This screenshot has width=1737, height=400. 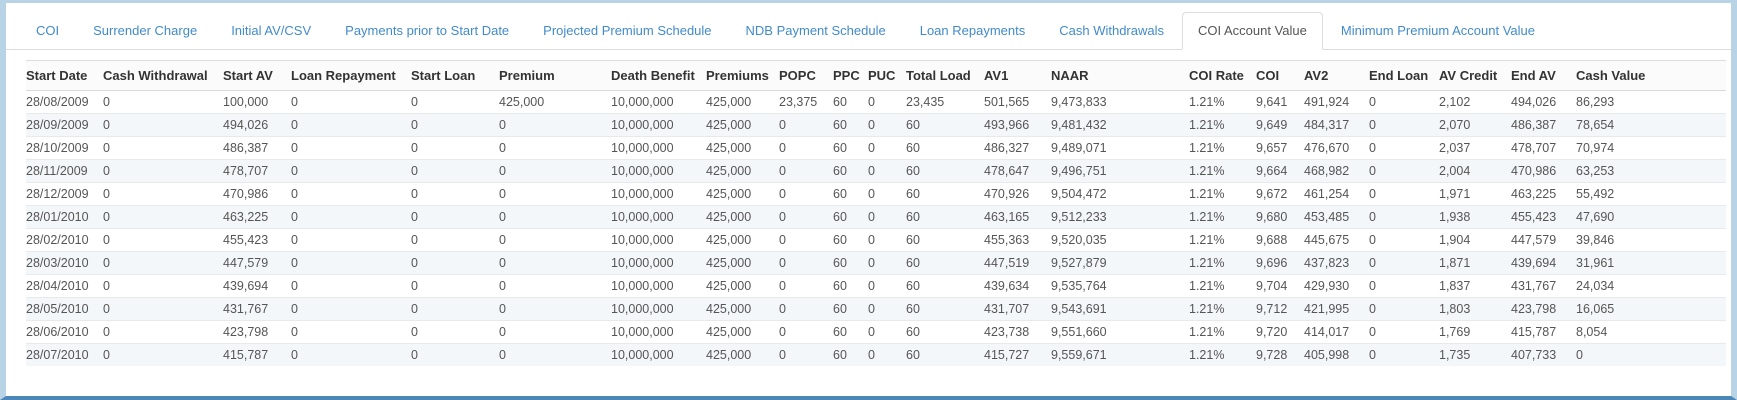 What do you see at coordinates (1272, 263) in the screenshot?
I see `cell-coi: 9,696` at bounding box center [1272, 263].